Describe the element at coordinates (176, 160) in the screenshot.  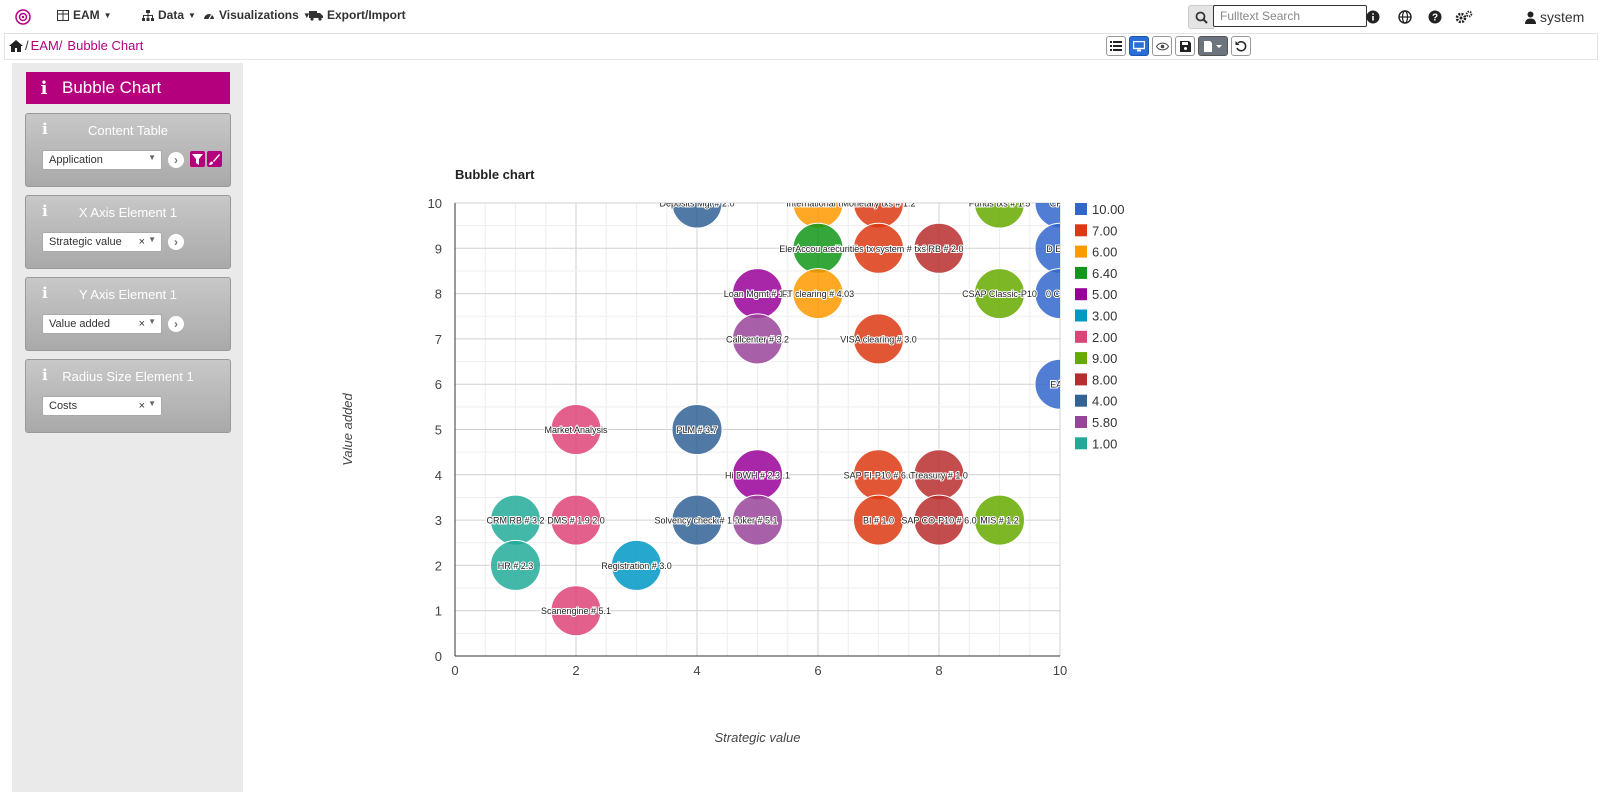
I see `content-table-go-button: ›` at that location.